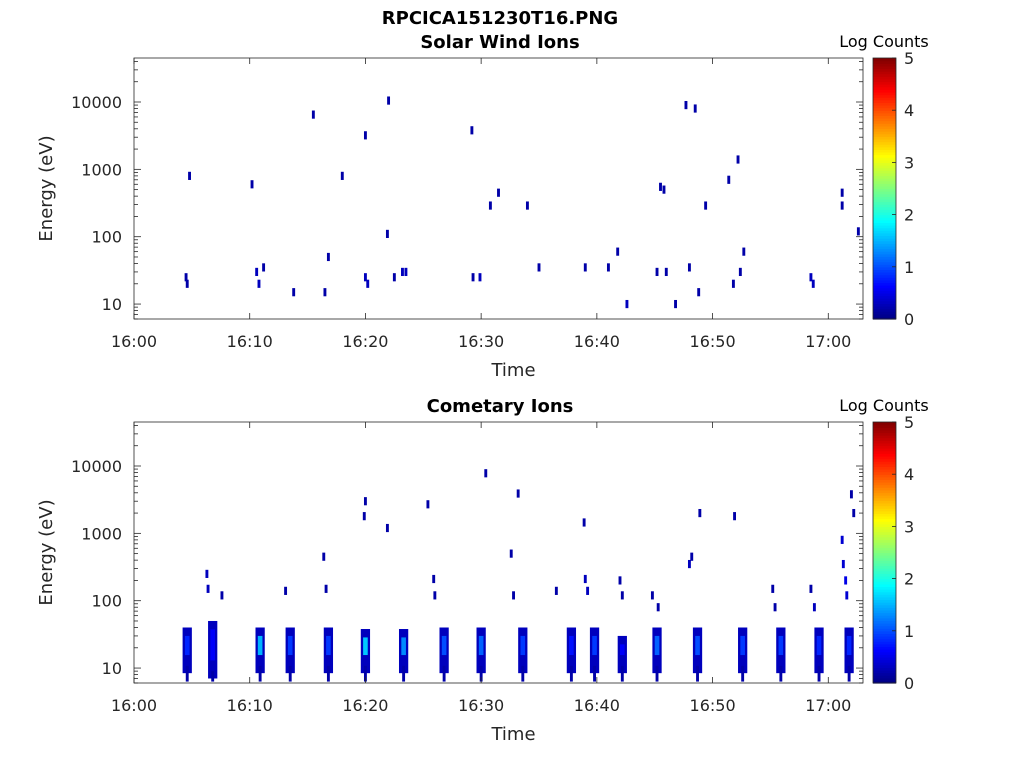  I want to click on colorbar-tick-label: 2, so click(909, 215).